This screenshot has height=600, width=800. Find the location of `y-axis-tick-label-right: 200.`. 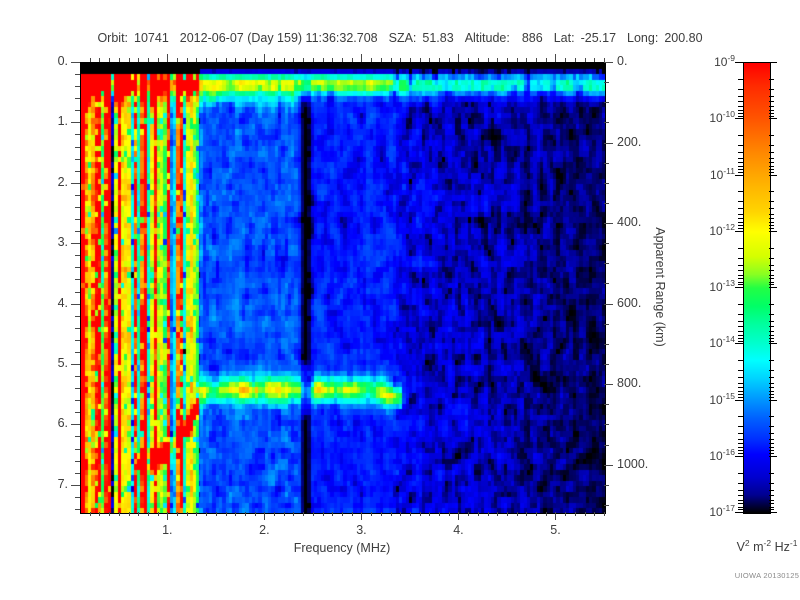

y-axis-tick-label-right: 200. is located at coordinates (629, 141).